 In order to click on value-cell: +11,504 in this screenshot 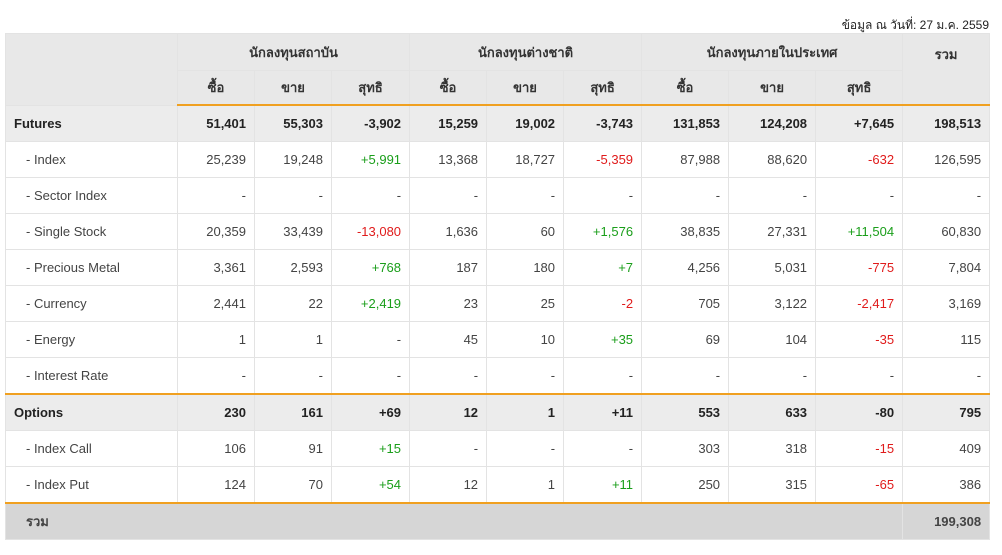, I will do `click(859, 231)`.